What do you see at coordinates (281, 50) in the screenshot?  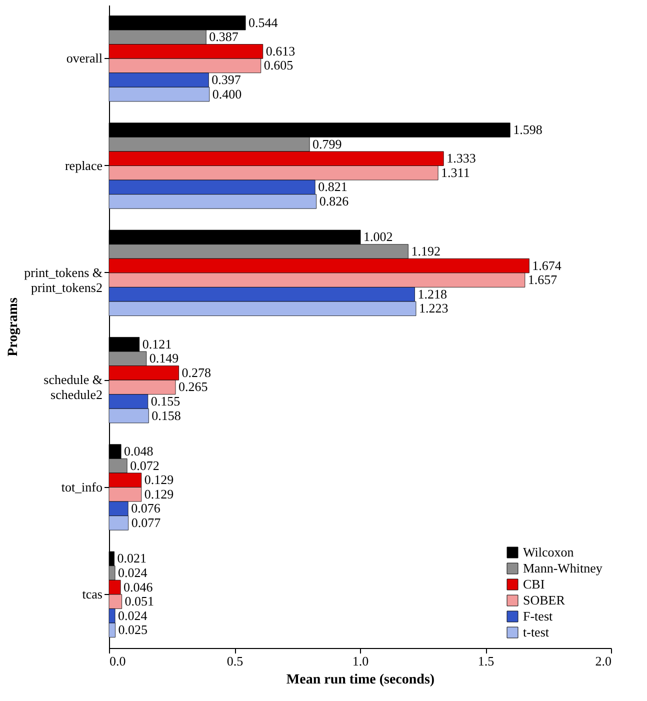 I see `data-label: 0.613` at bounding box center [281, 50].